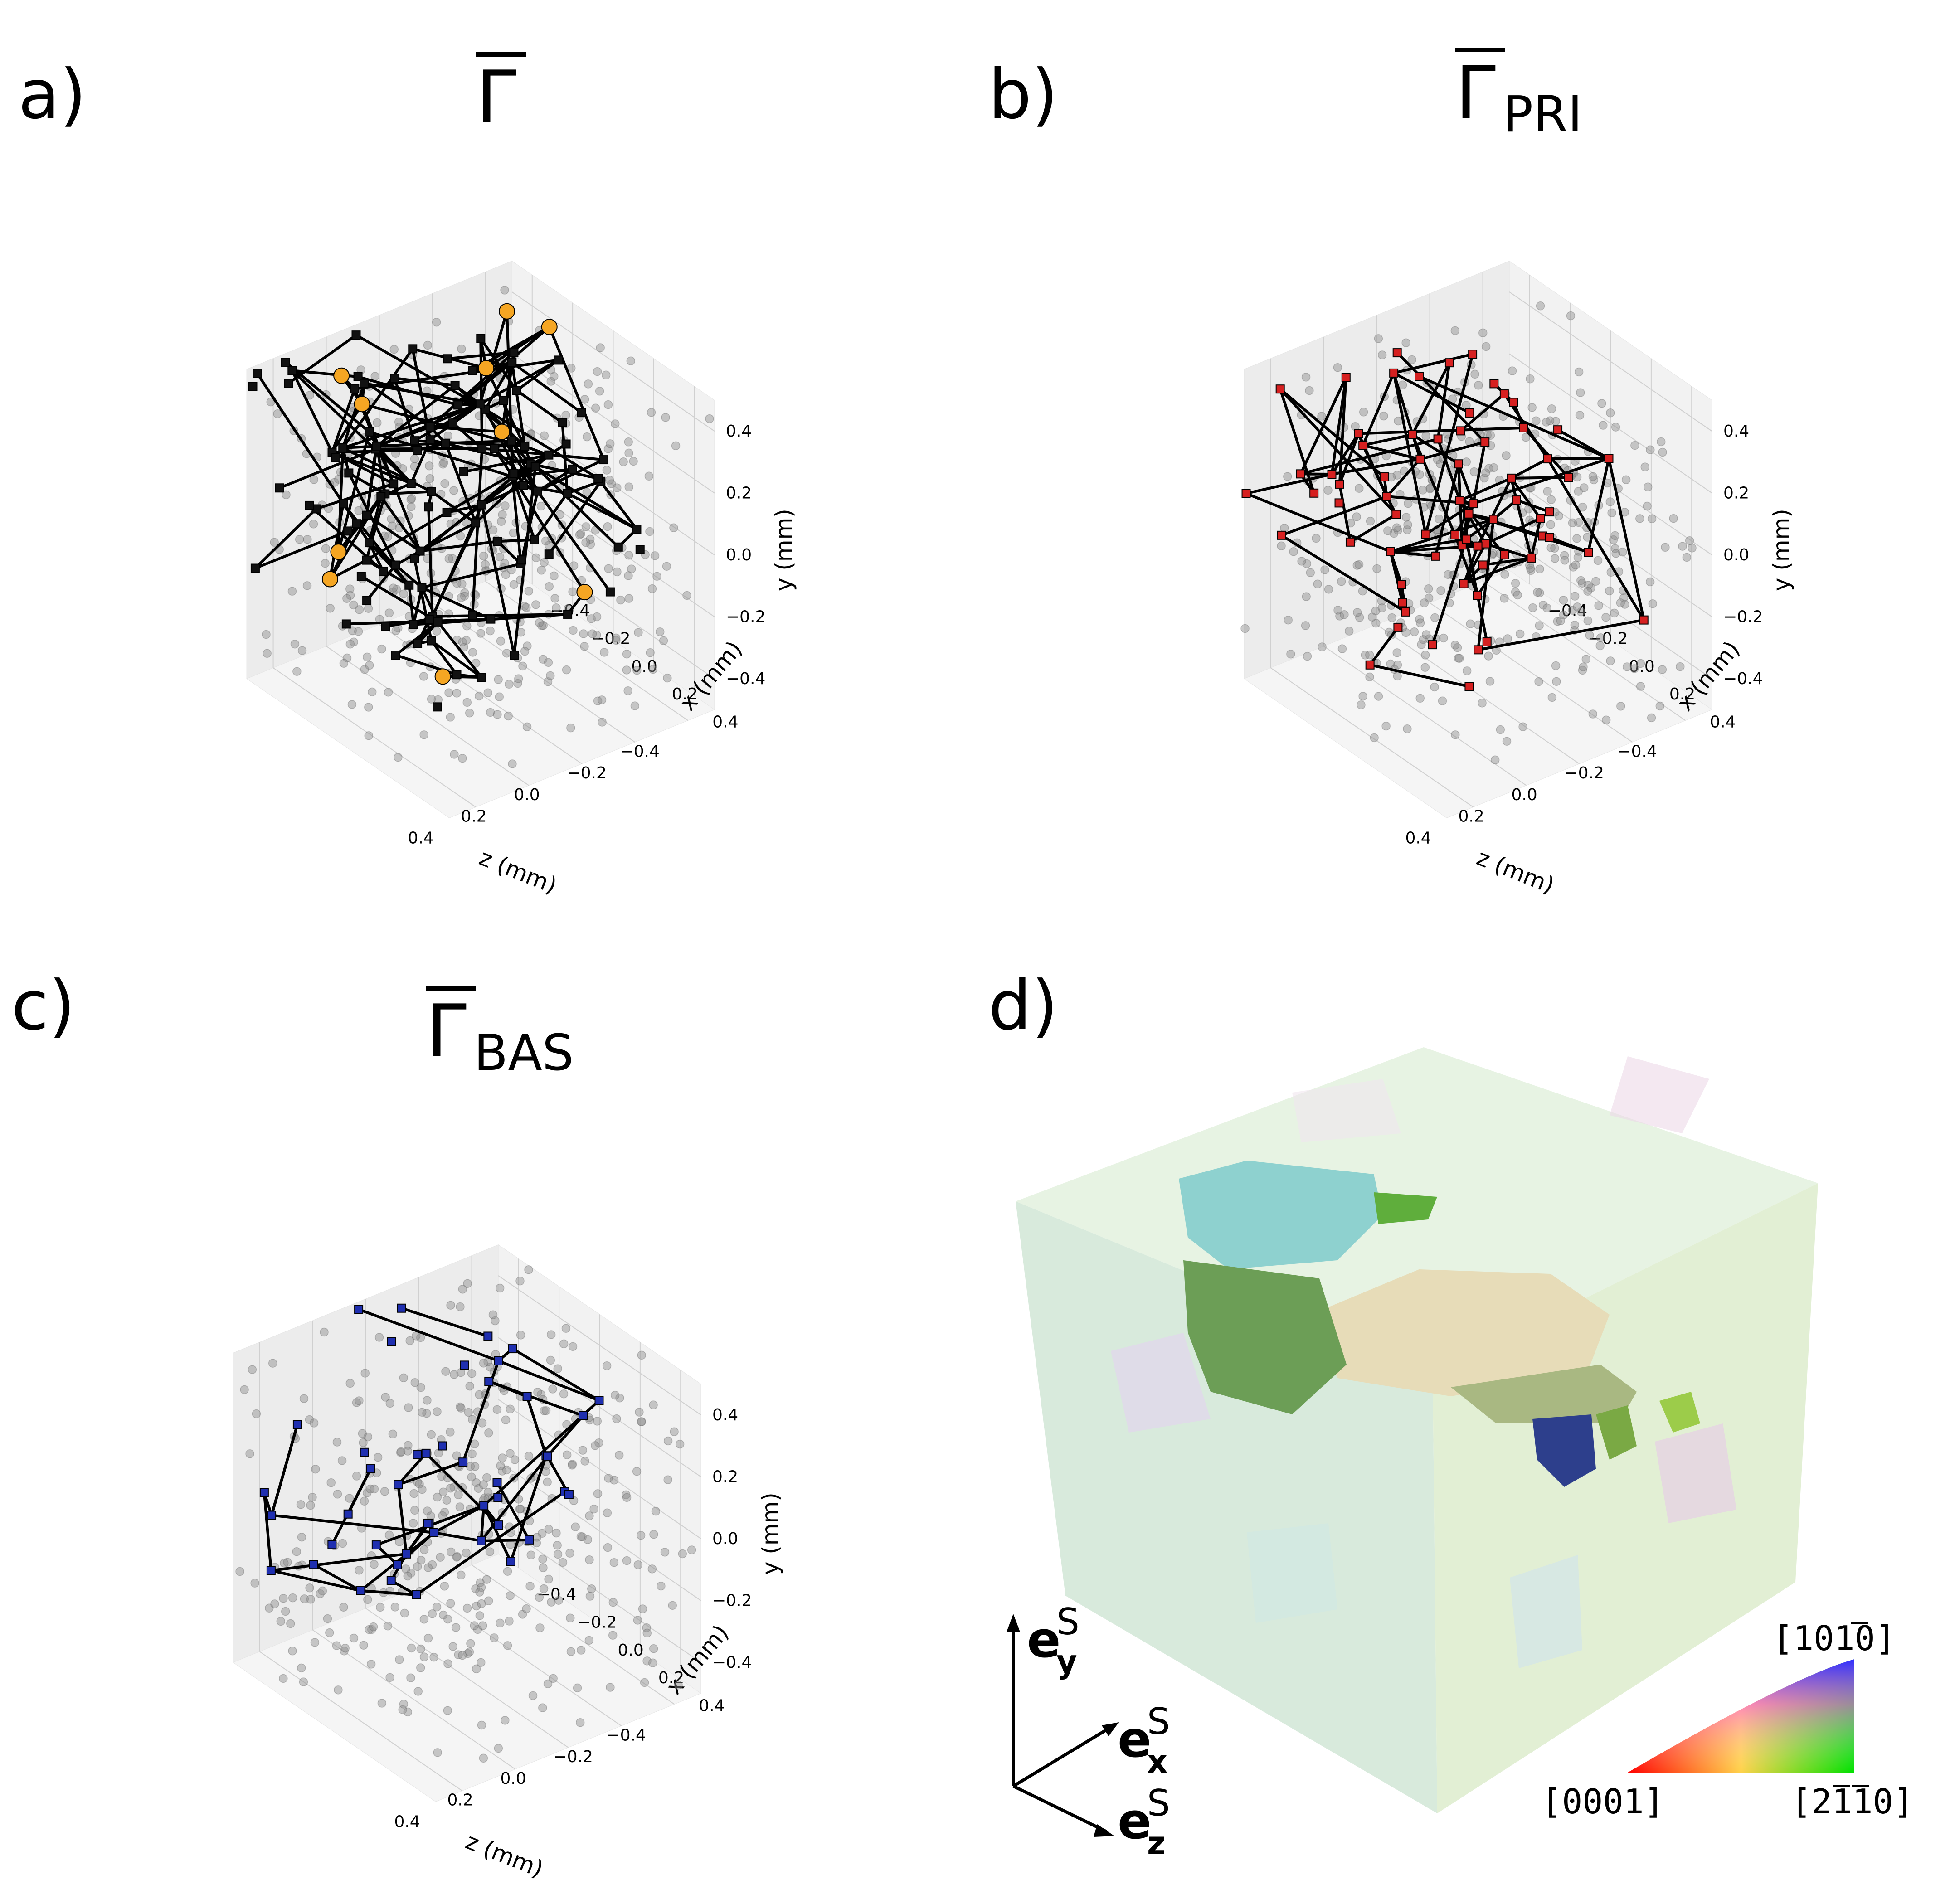 This screenshot has width=1955, height=1904. Describe the element at coordinates (1659, 1095) in the screenshot. I see `grain-patch` at that location.